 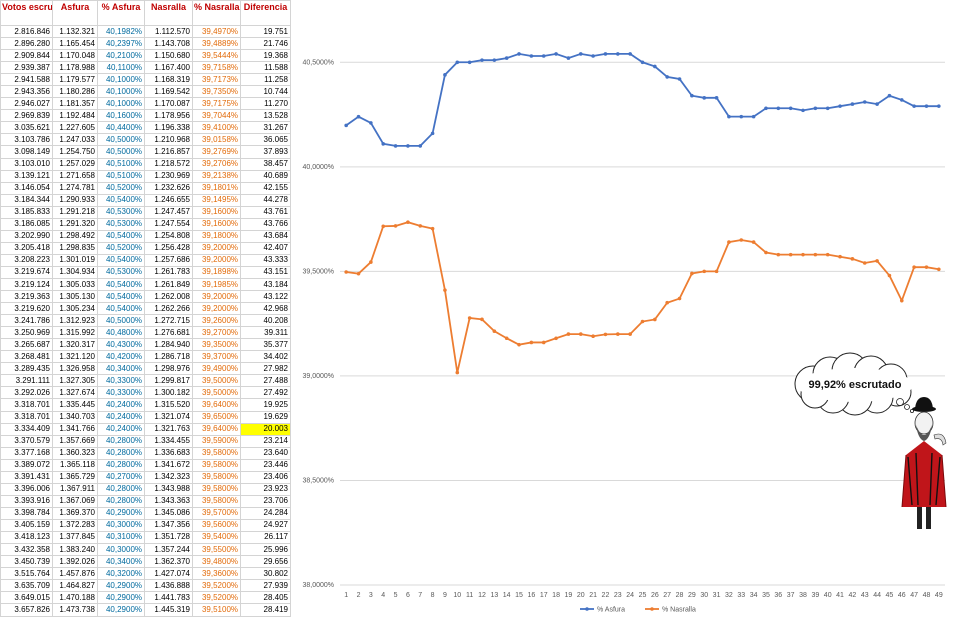 What do you see at coordinates (75, 513) in the screenshot?
I see `table-cell: 1.369.370` at bounding box center [75, 513].